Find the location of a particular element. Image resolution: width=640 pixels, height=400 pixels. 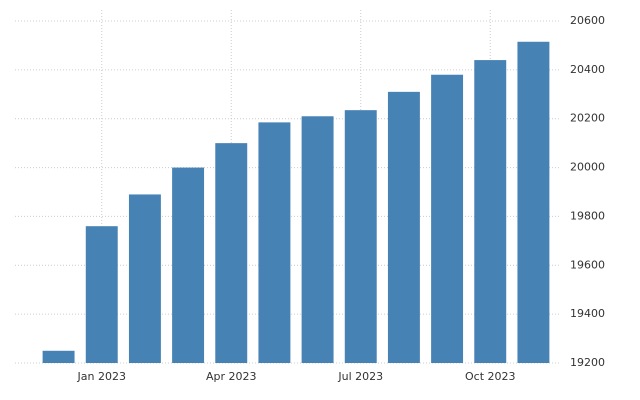

y-tick-label: 20200 is located at coordinates (587, 118).